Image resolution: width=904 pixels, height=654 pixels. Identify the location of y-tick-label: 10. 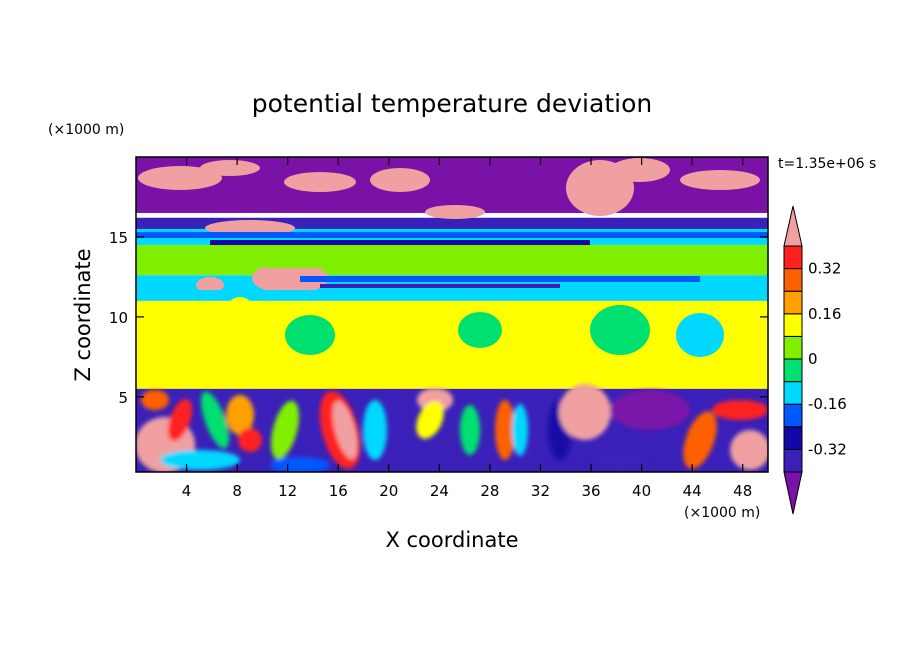
(118, 318).